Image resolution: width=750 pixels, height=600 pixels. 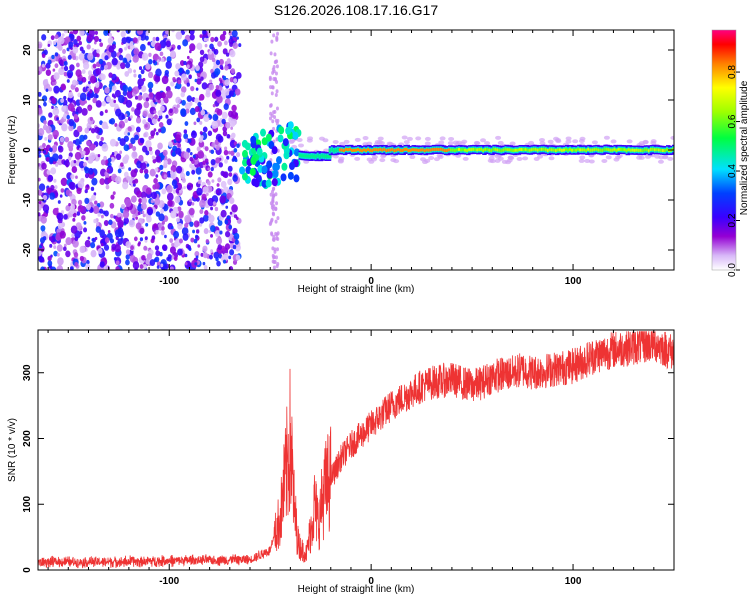 What do you see at coordinates (27, 570) in the screenshot?
I see `snr-ytick-label: 0` at bounding box center [27, 570].